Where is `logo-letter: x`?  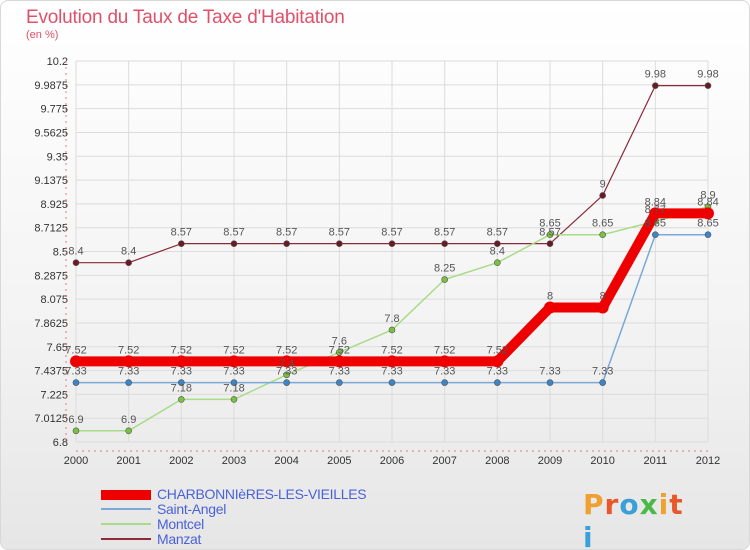
logo-letter: x is located at coordinates (649, 504).